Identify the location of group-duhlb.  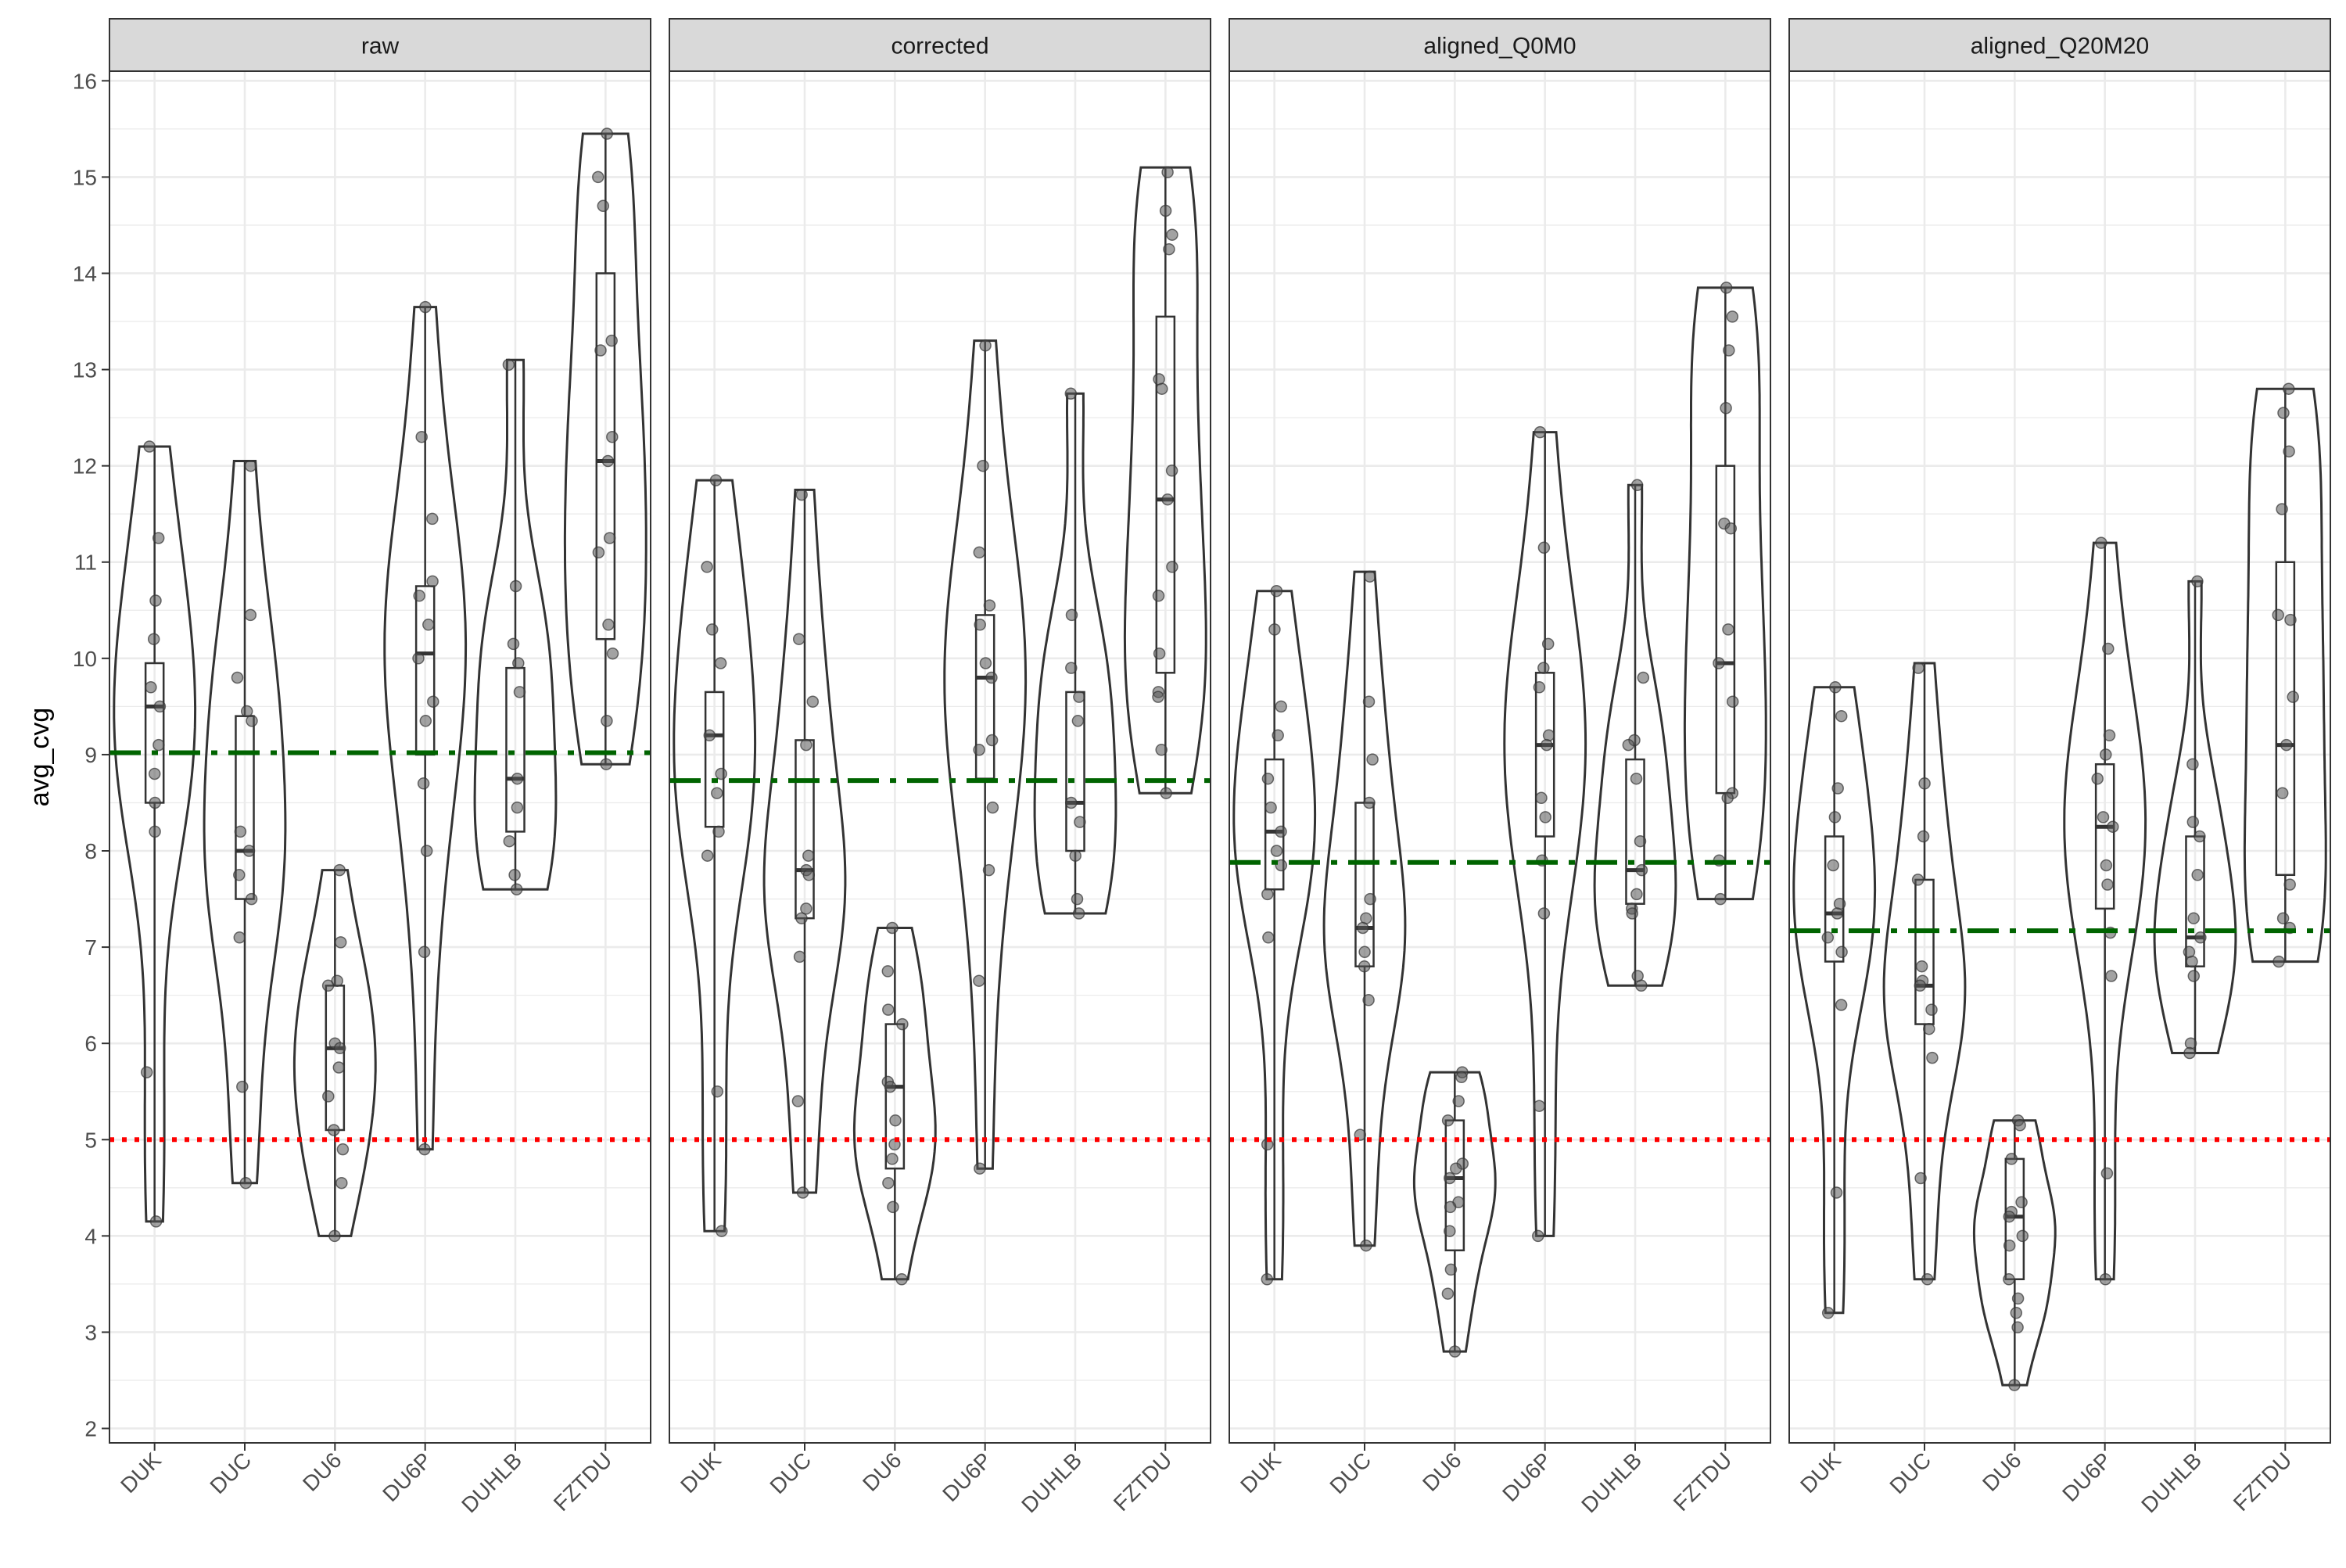
(1075, 653).